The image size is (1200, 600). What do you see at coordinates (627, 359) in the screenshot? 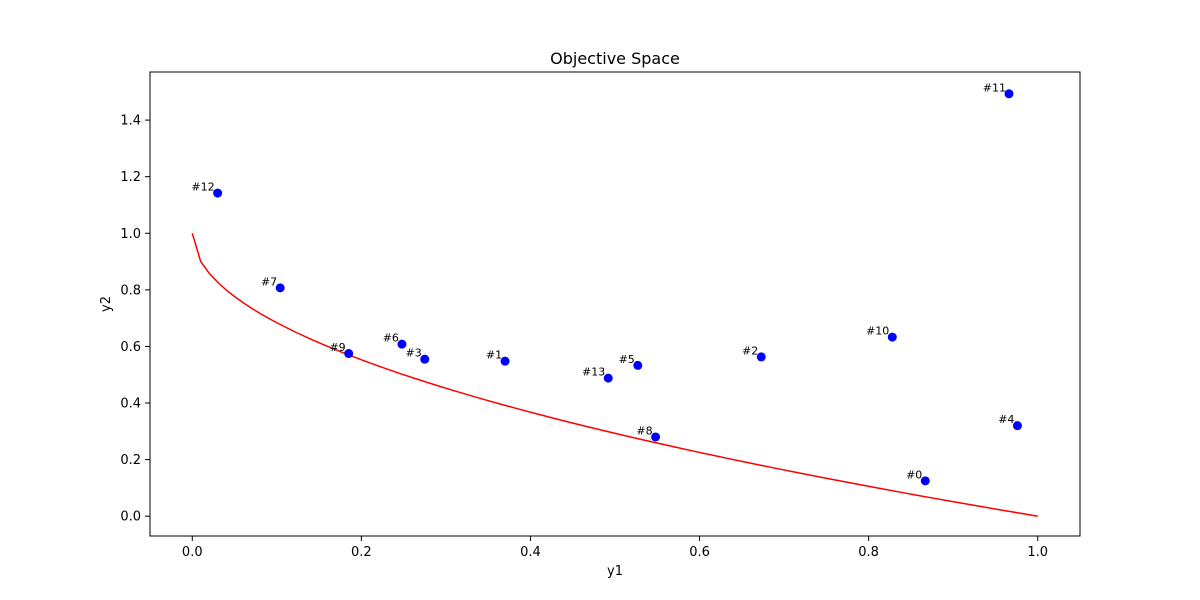
I see `data-point-label: #5` at bounding box center [627, 359].